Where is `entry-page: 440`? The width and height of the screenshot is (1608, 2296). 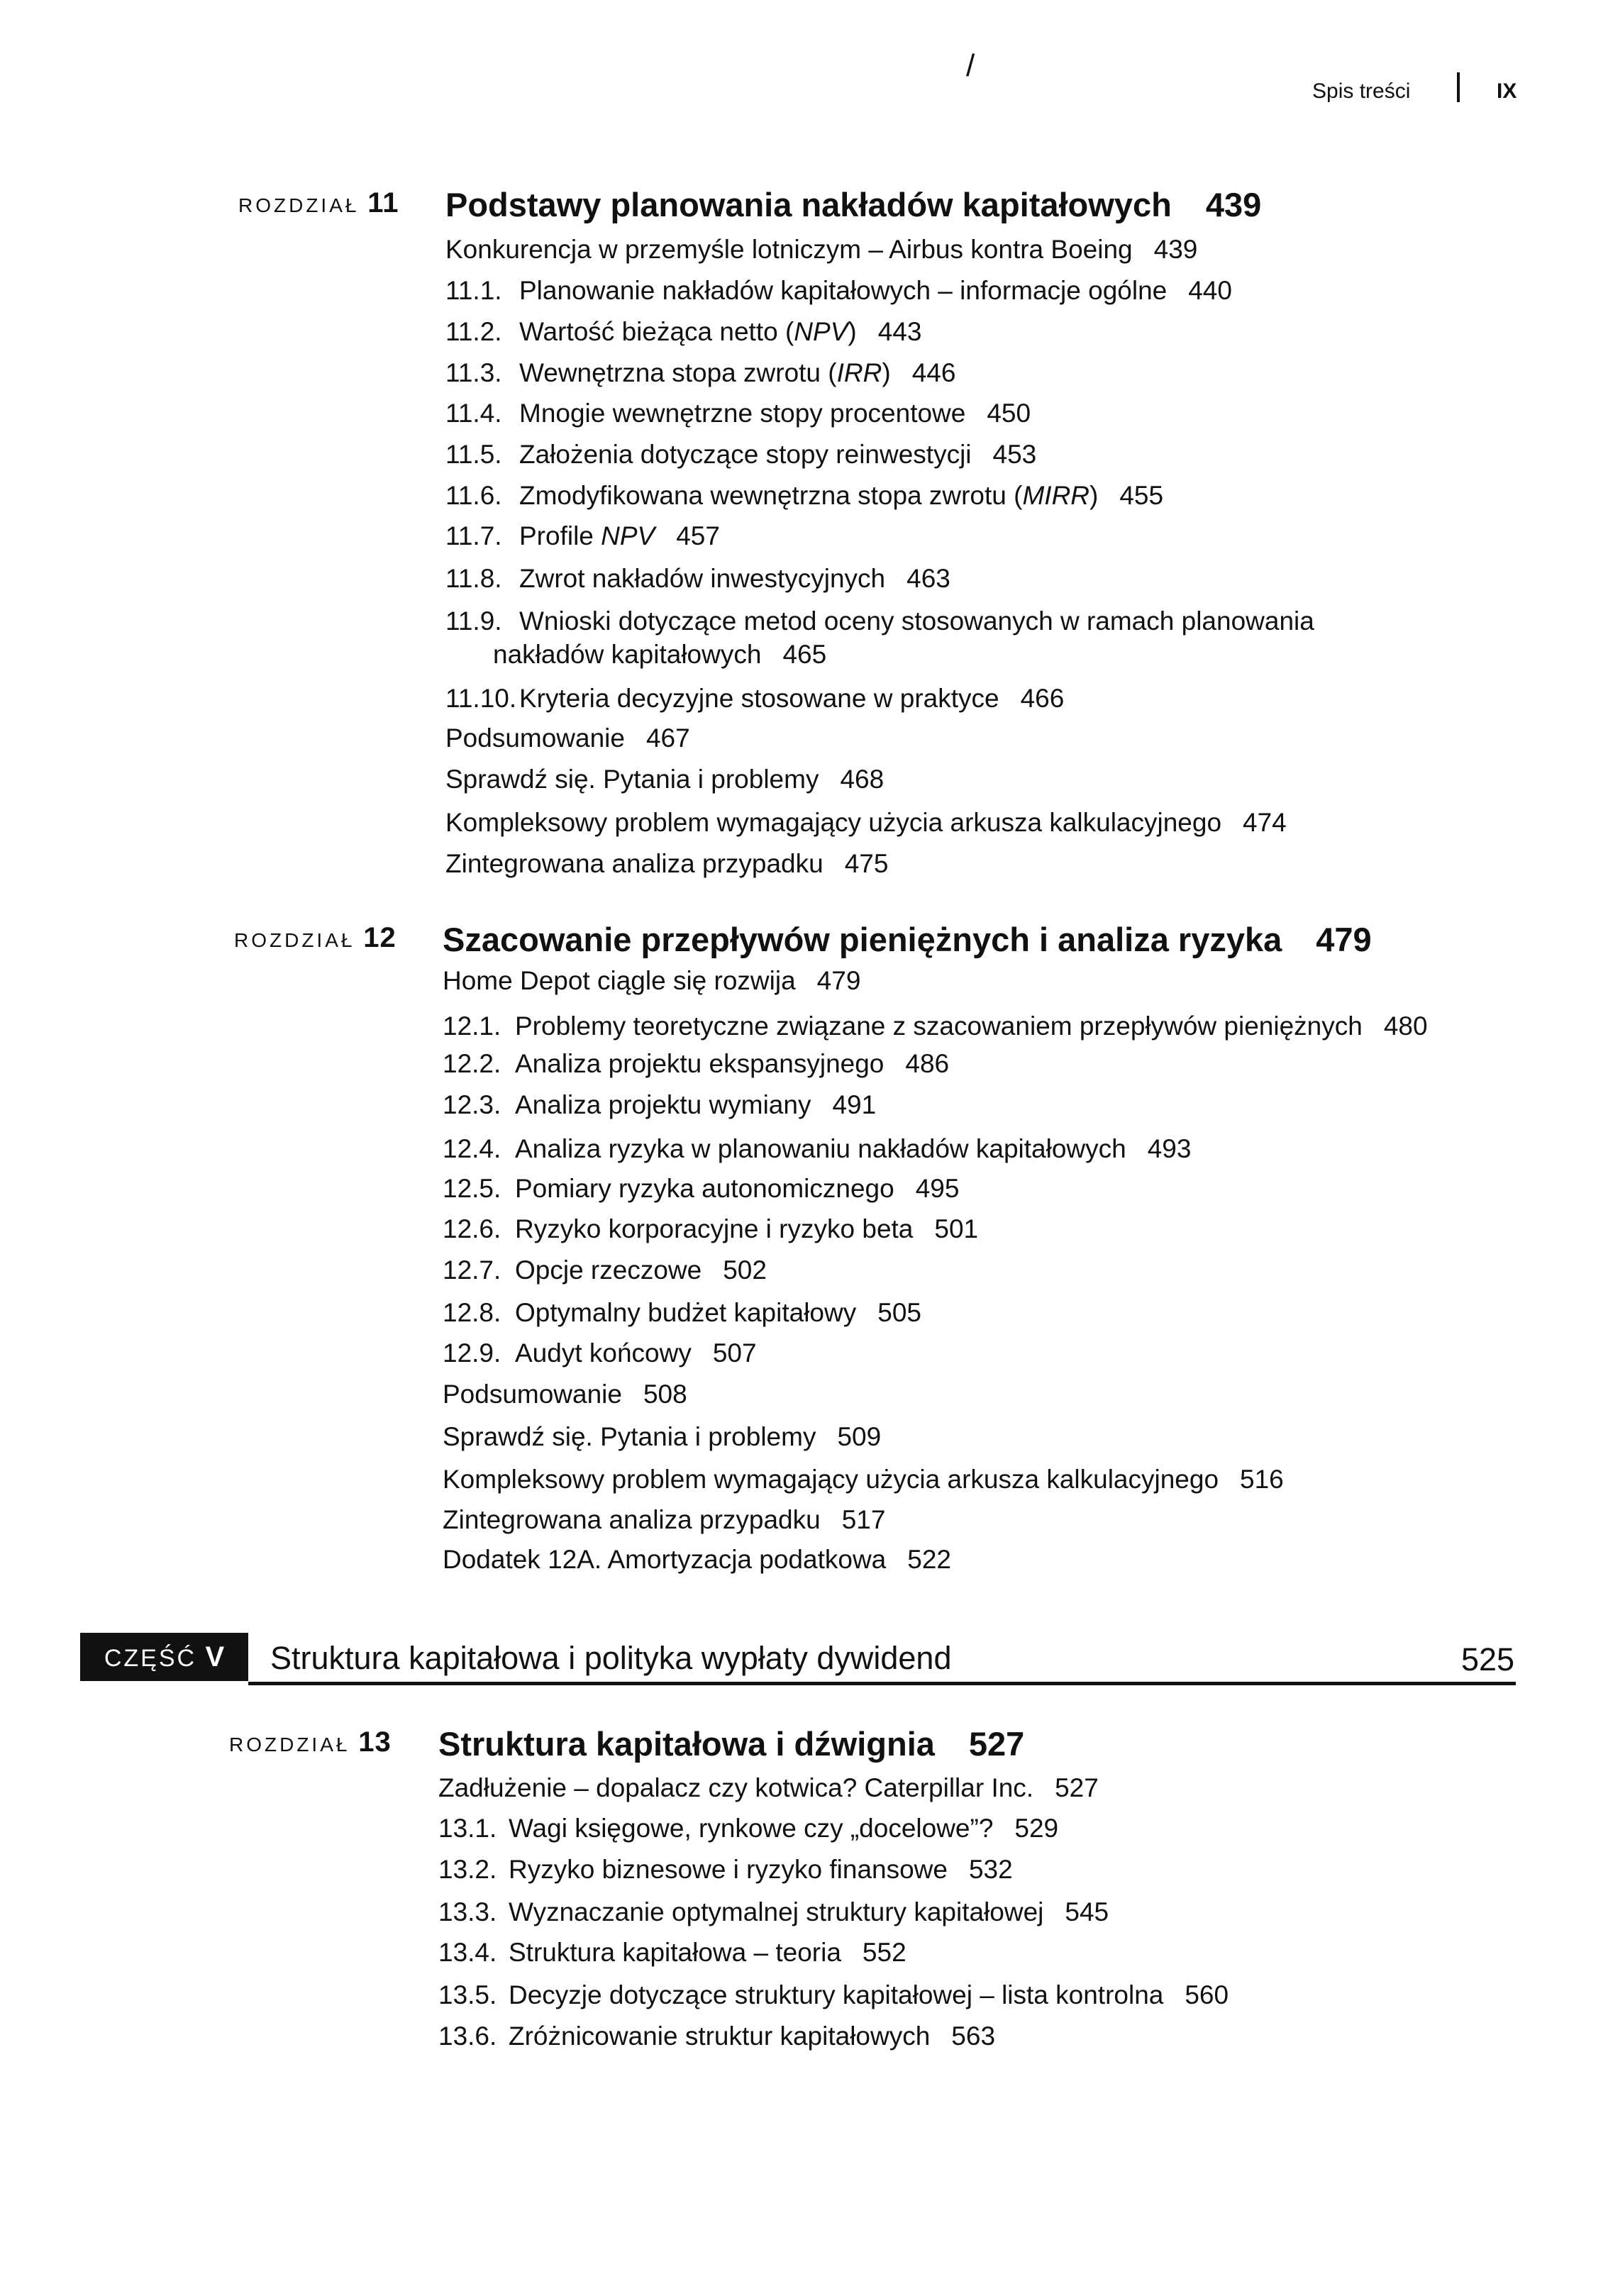
entry-page: 440 is located at coordinates (1210, 291).